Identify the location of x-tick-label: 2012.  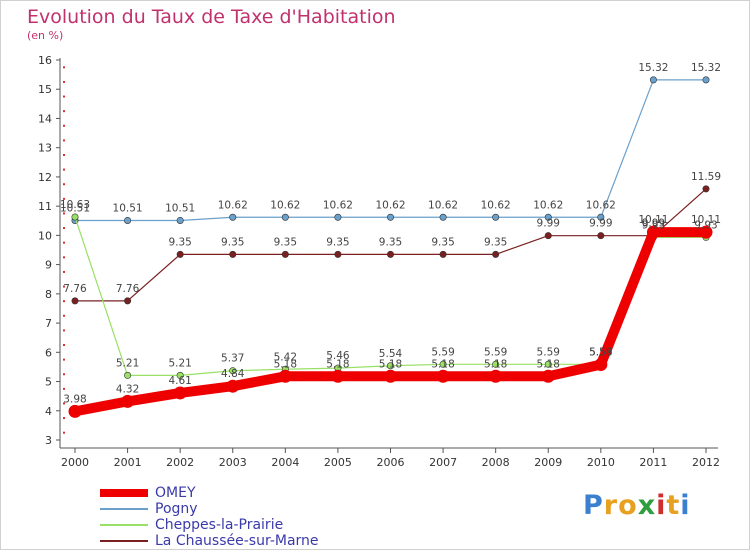
(706, 462).